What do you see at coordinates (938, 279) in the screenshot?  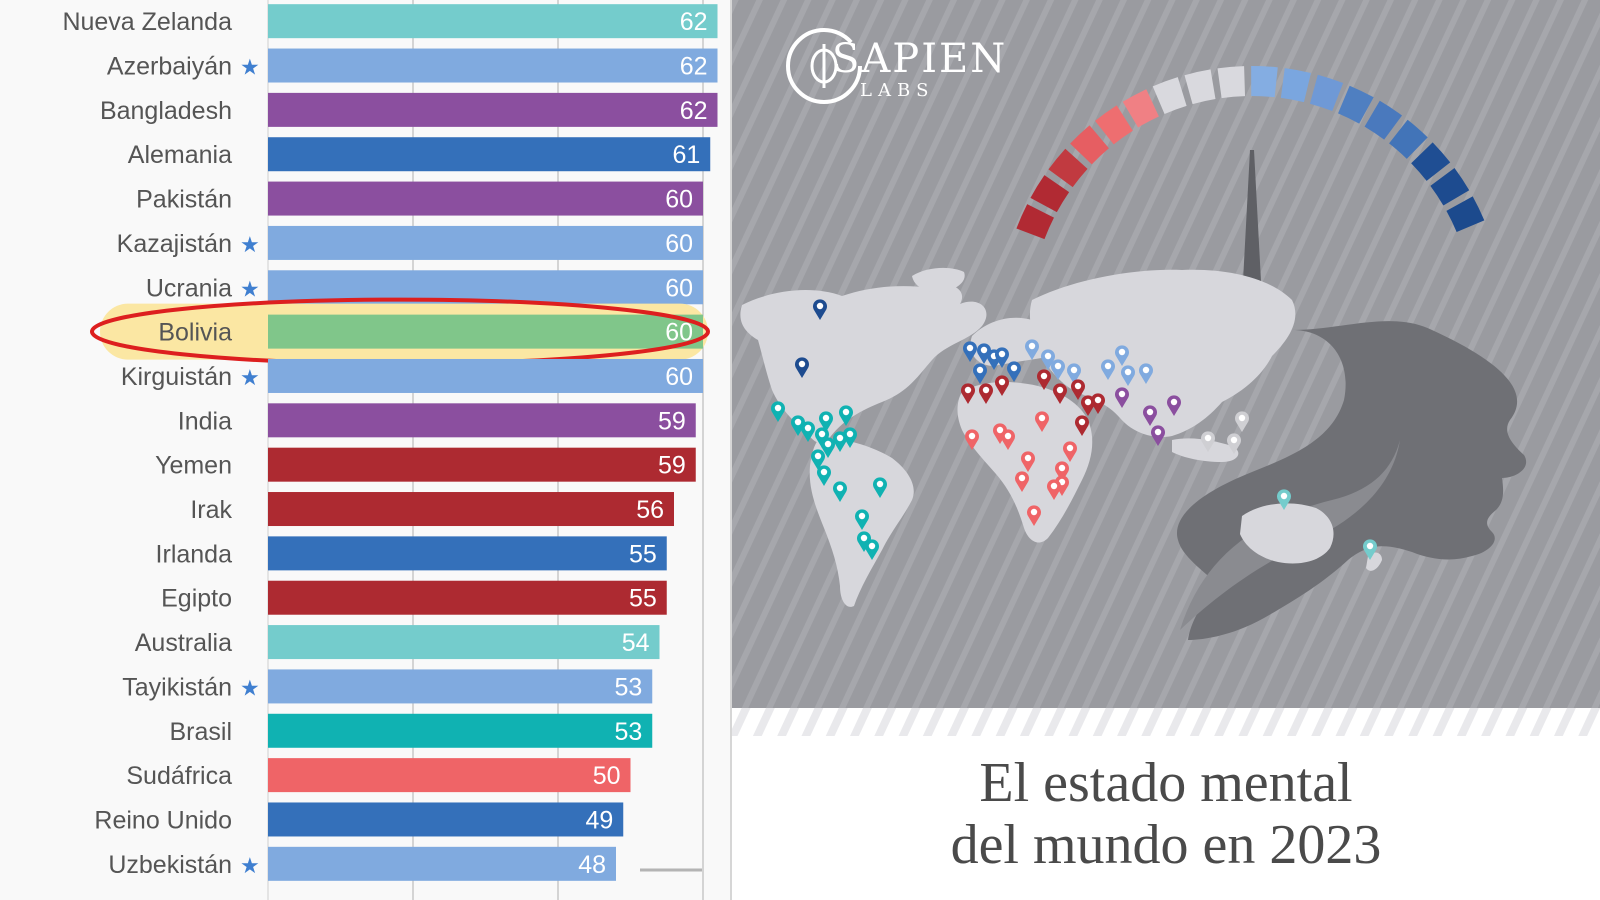 I see `greenland` at bounding box center [938, 279].